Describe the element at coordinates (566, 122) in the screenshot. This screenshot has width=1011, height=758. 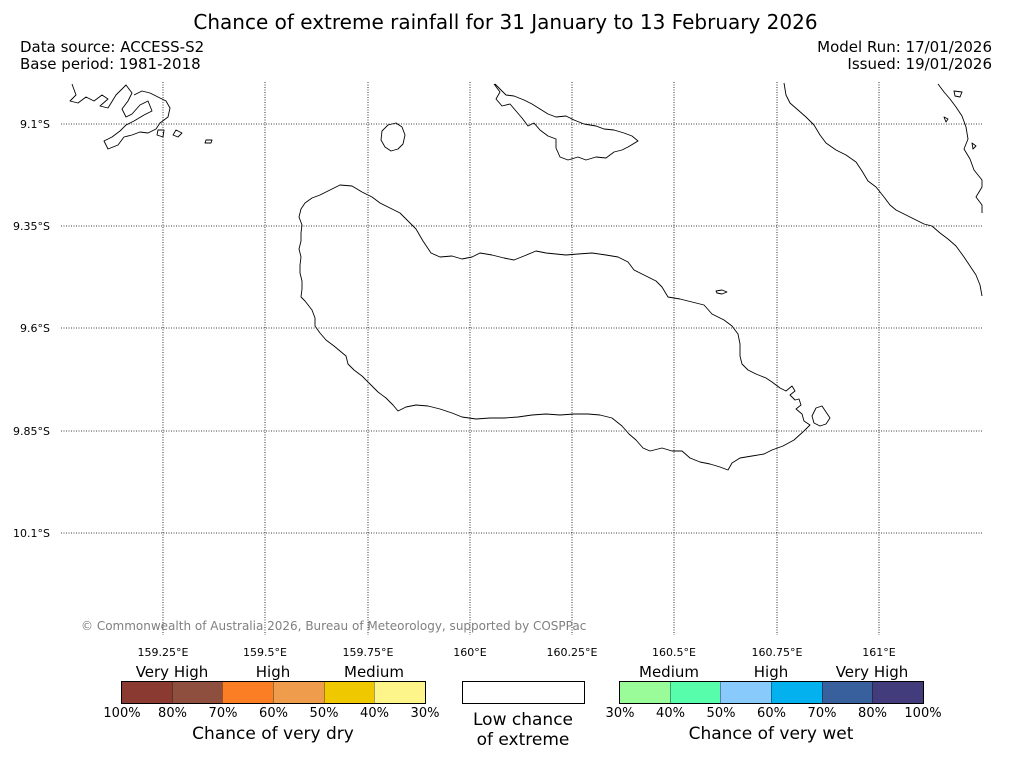
I see `florida-islands-coastline` at that location.